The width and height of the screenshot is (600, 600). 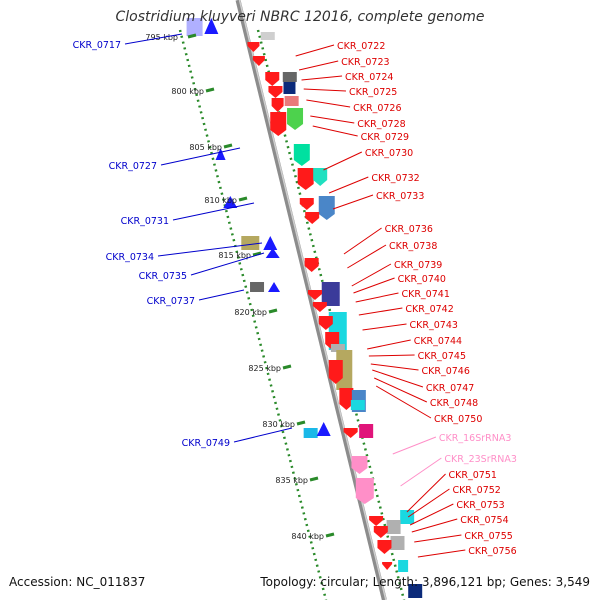 I want to click on right-gene-label: CKR_0722, so click(x=361, y=46).